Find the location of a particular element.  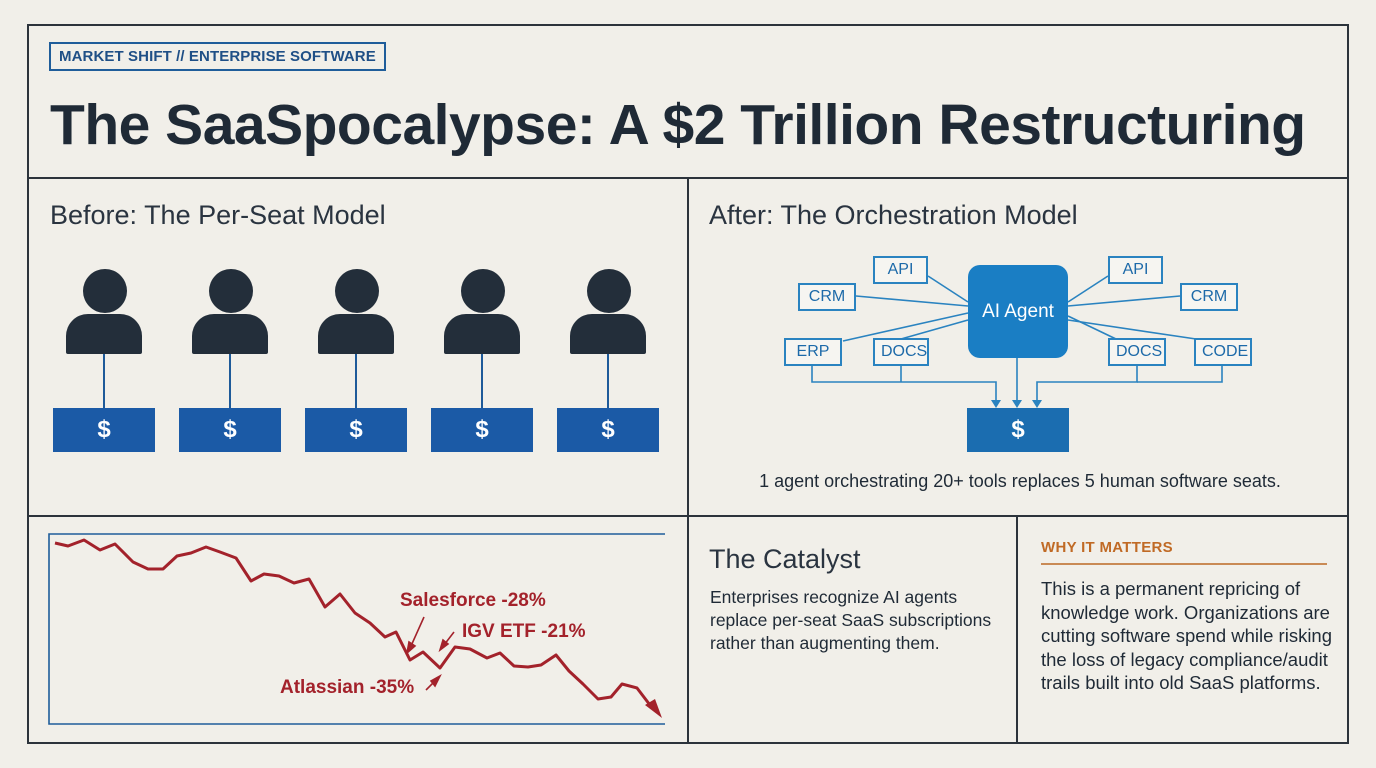

decline-line is located at coordinates (354, 624).